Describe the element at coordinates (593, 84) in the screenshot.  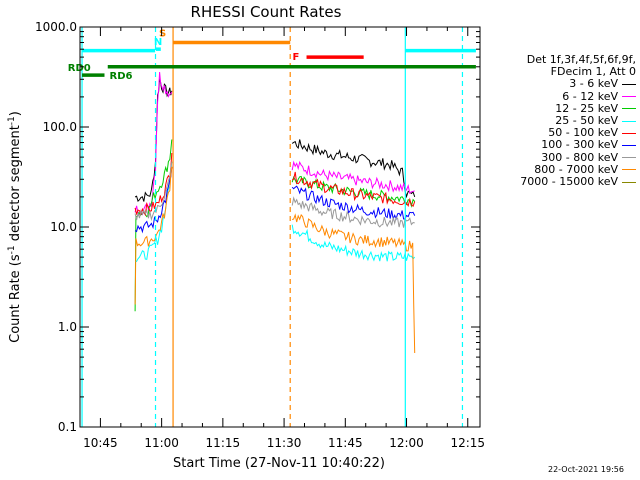
I see `legend-label: 3 - 6 keV` at that location.